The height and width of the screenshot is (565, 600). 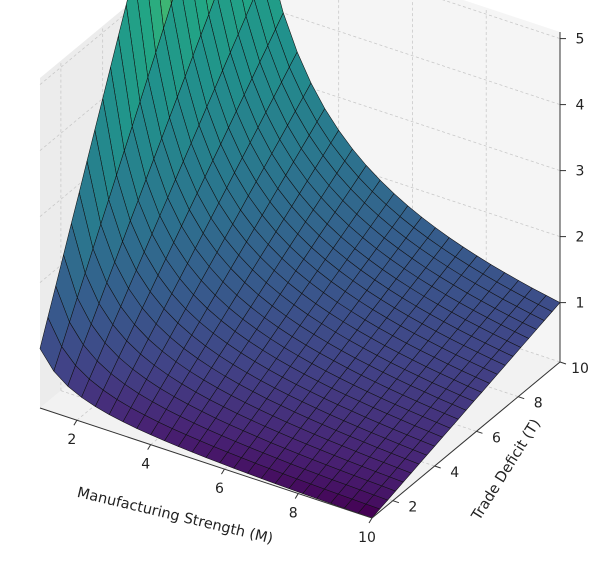 I want to click on y-tick-label: 6, so click(x=496, y=438).